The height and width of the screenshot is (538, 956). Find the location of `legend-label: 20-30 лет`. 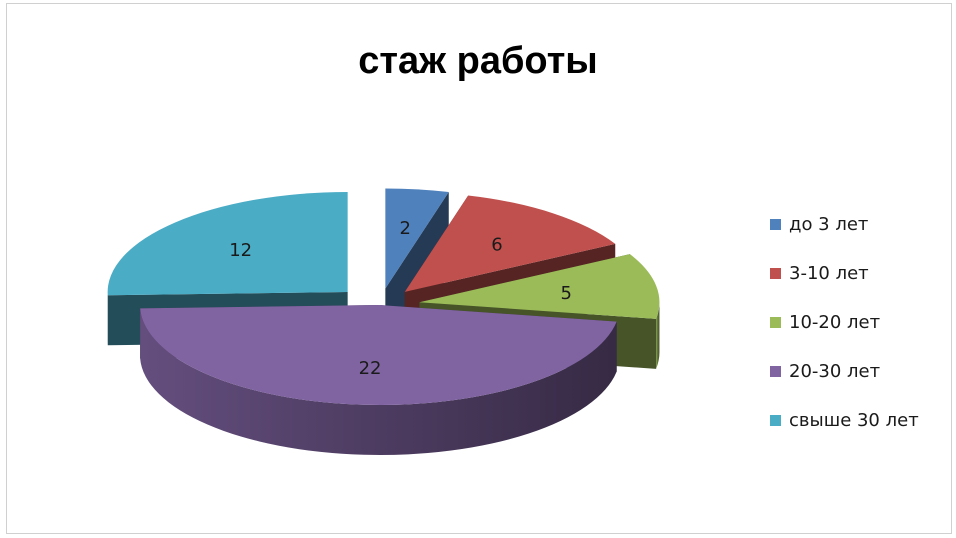

legend-label: 20-30 лет is located at coordinates (835, 371).